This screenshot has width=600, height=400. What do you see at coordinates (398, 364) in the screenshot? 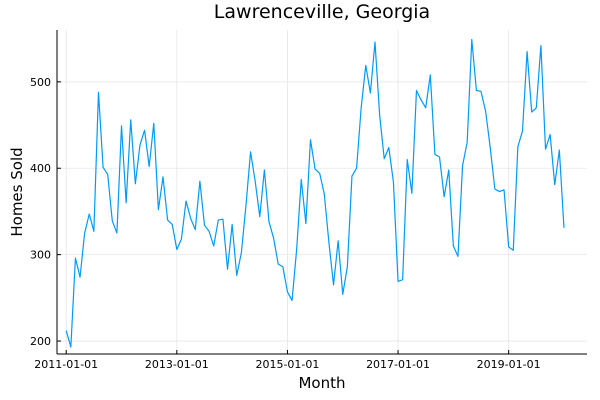
I see `x-tick-label: 2017-01-01` at bounding box center [398, 364].